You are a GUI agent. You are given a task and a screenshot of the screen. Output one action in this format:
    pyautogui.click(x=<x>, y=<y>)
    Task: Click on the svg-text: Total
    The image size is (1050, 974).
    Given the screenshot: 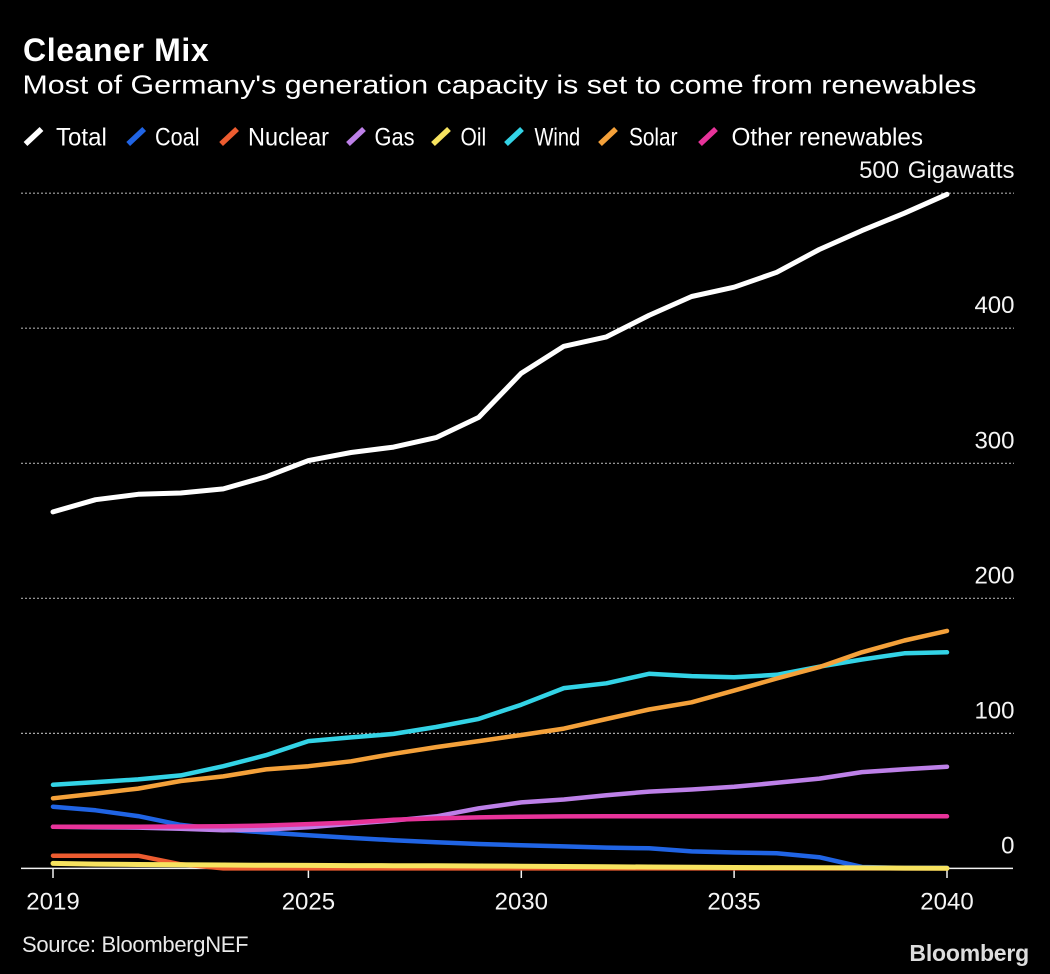 What is the action you would take?
    pyautogui.click(x=81, y=138)
    